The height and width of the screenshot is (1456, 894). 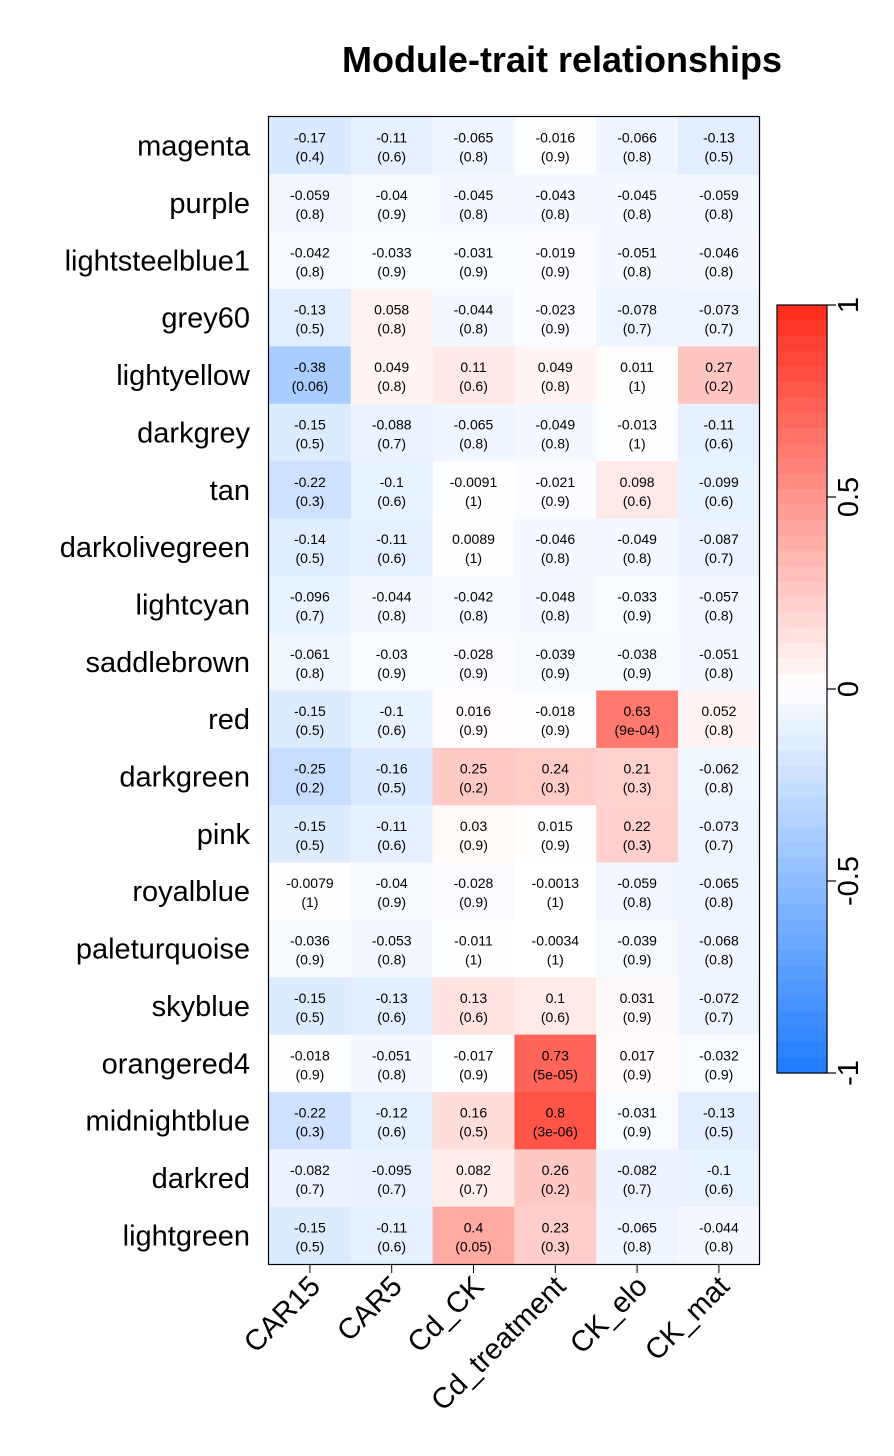 I want to click on column-label-CAR5: CAR5, so click(x=369, y=1308).